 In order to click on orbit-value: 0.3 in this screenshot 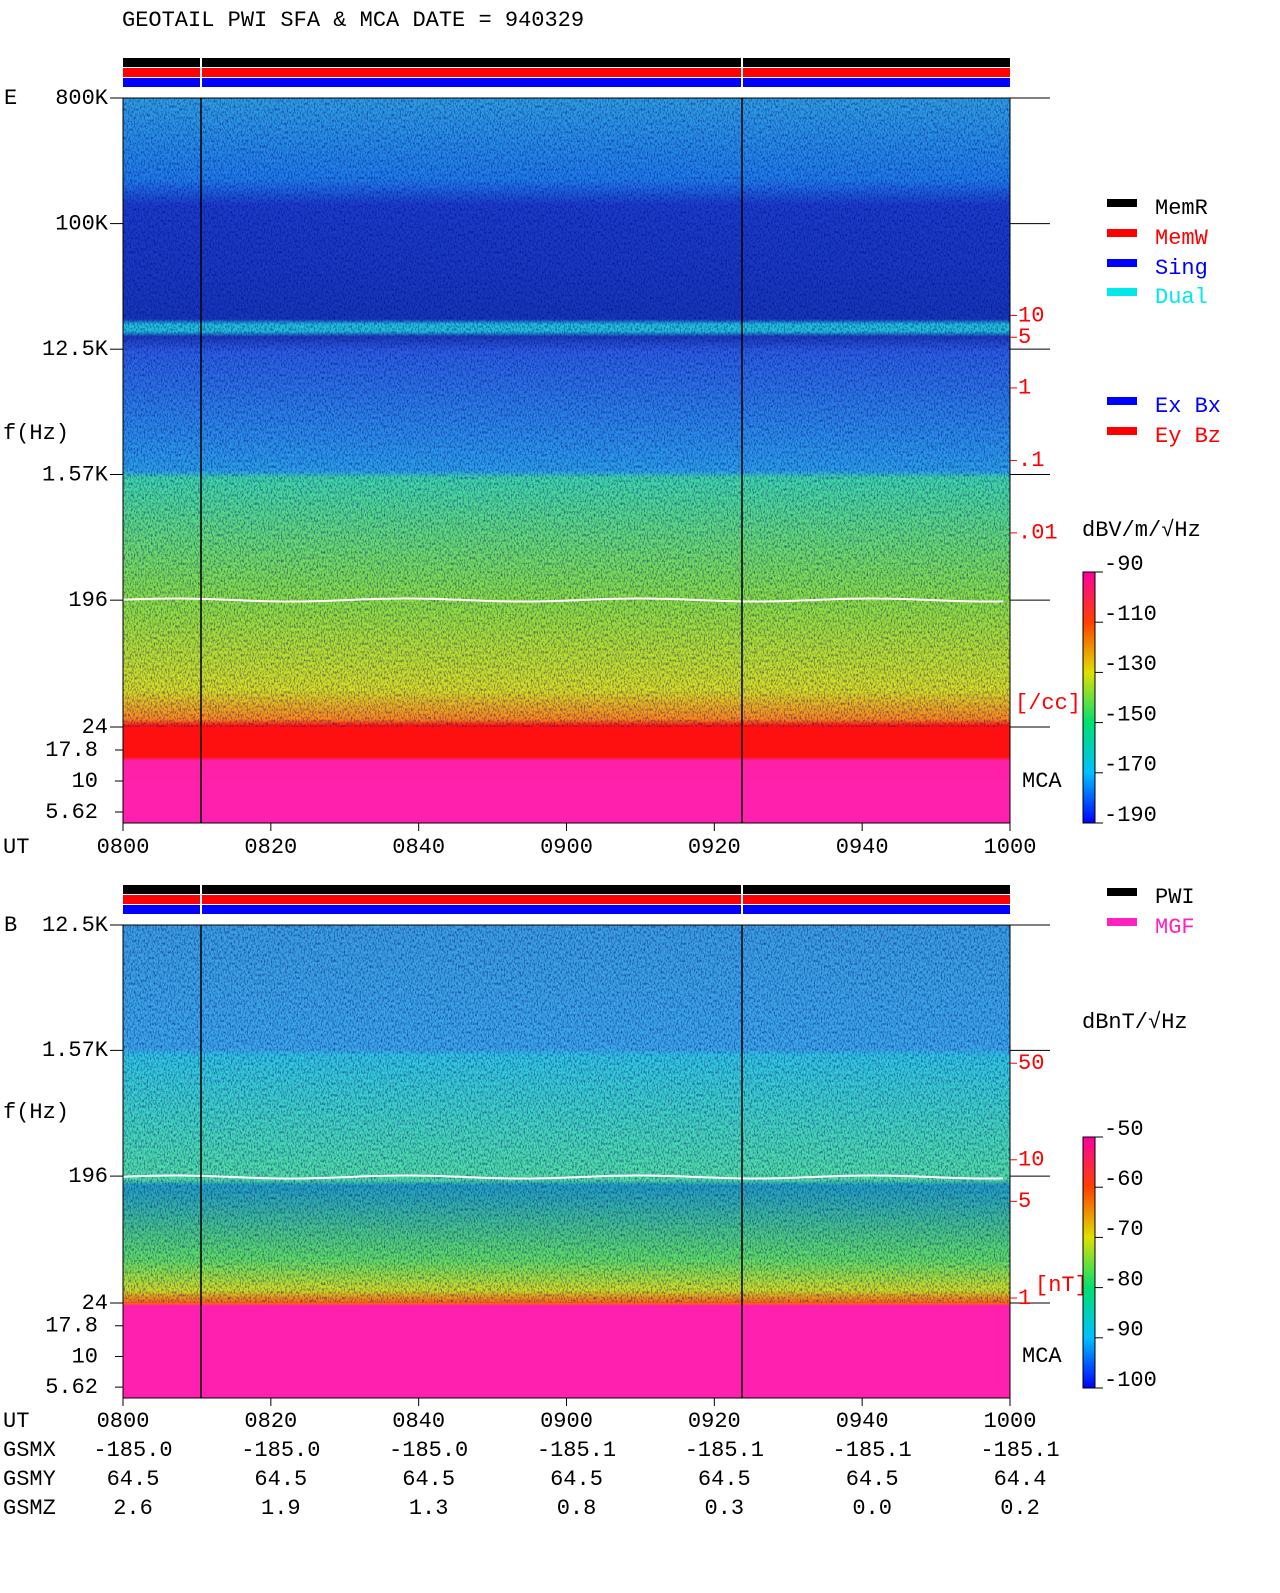, I will do `click(725, 1508)`.